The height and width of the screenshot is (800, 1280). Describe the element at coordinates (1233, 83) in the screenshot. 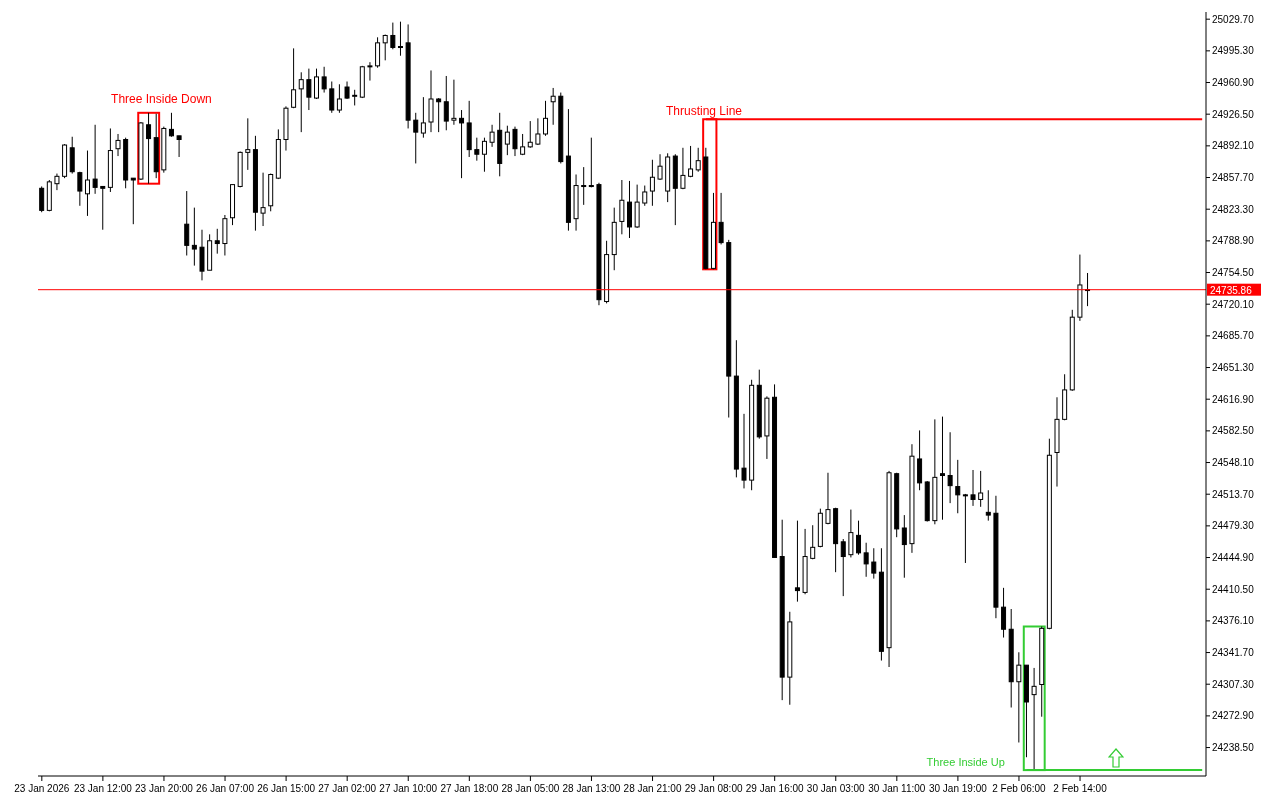

I see `y-tick-label: 24960.90` at that location.